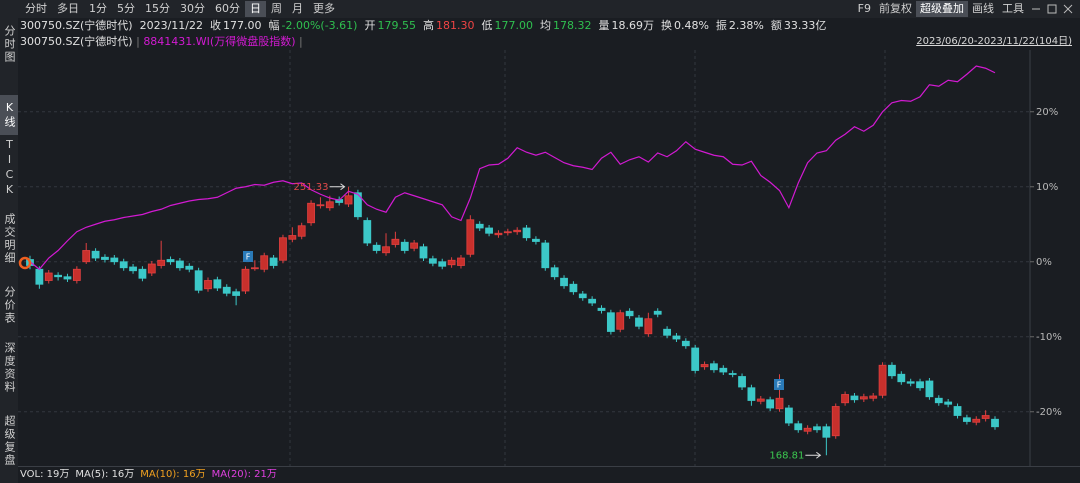 This screenshot has height=483, width=1080. I want to click on tool-button: 前复权, so click(895, 8).